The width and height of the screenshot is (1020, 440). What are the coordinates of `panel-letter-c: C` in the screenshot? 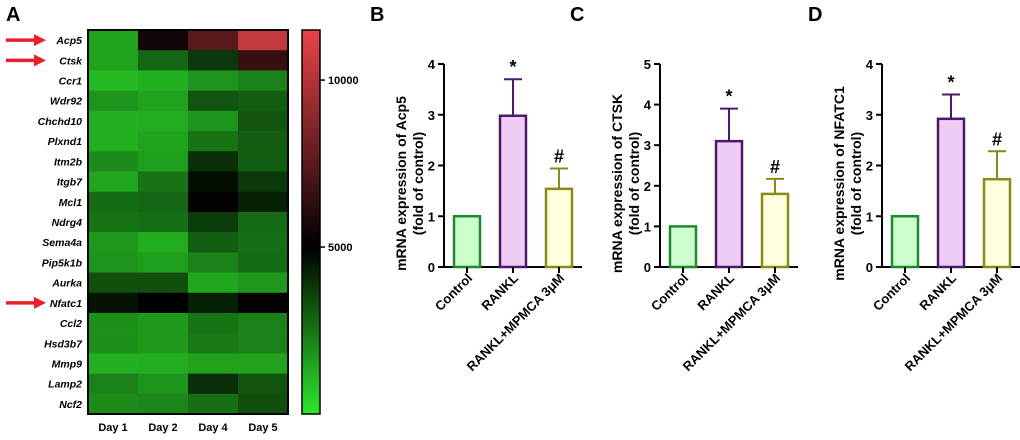 It's located at (577, 15).